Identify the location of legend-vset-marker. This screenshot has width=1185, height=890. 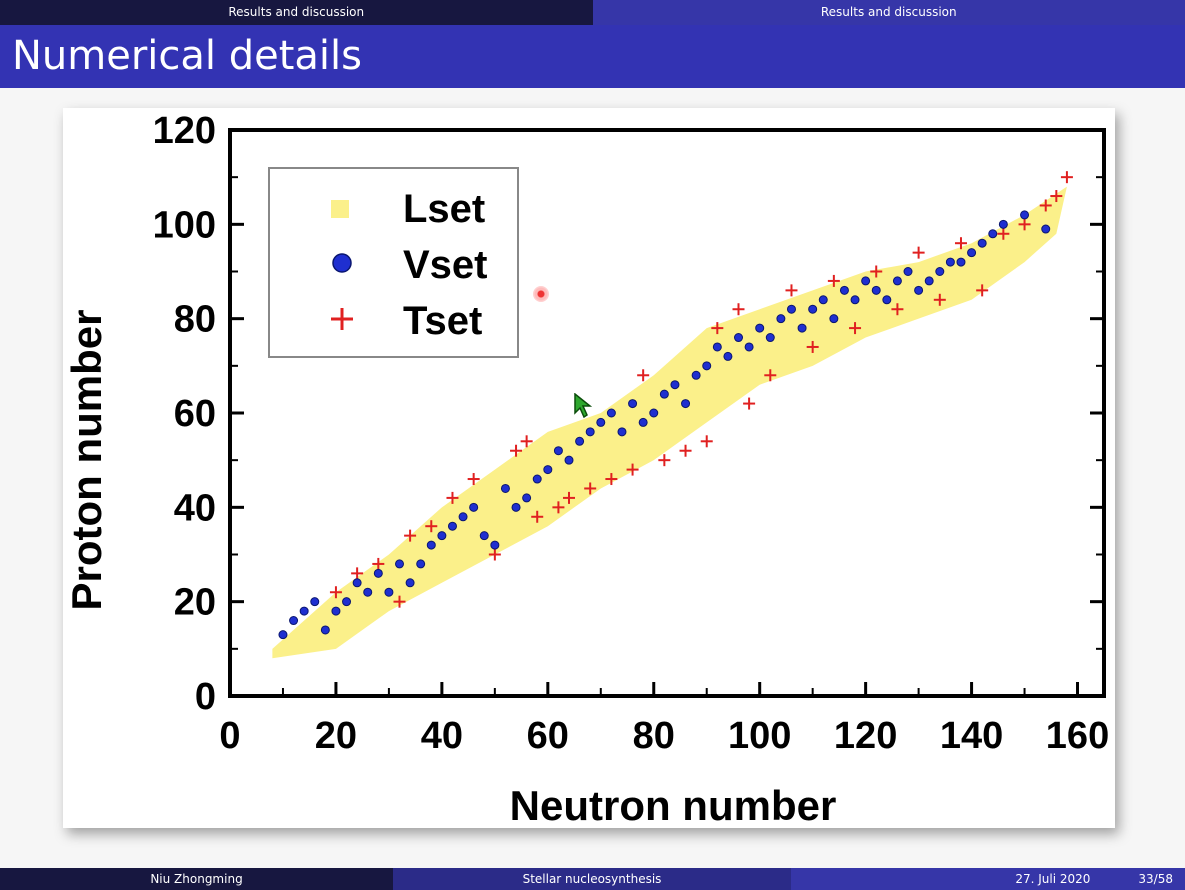
(342, 263).